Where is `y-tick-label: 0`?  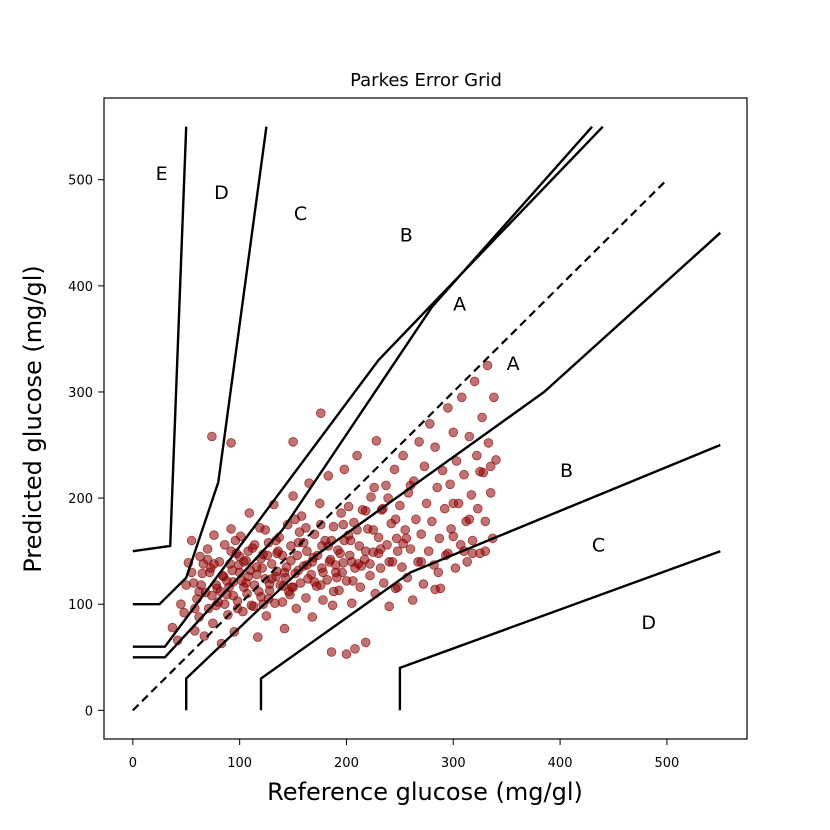
y-tick-label: 0 is located at coordinates (89, 711).